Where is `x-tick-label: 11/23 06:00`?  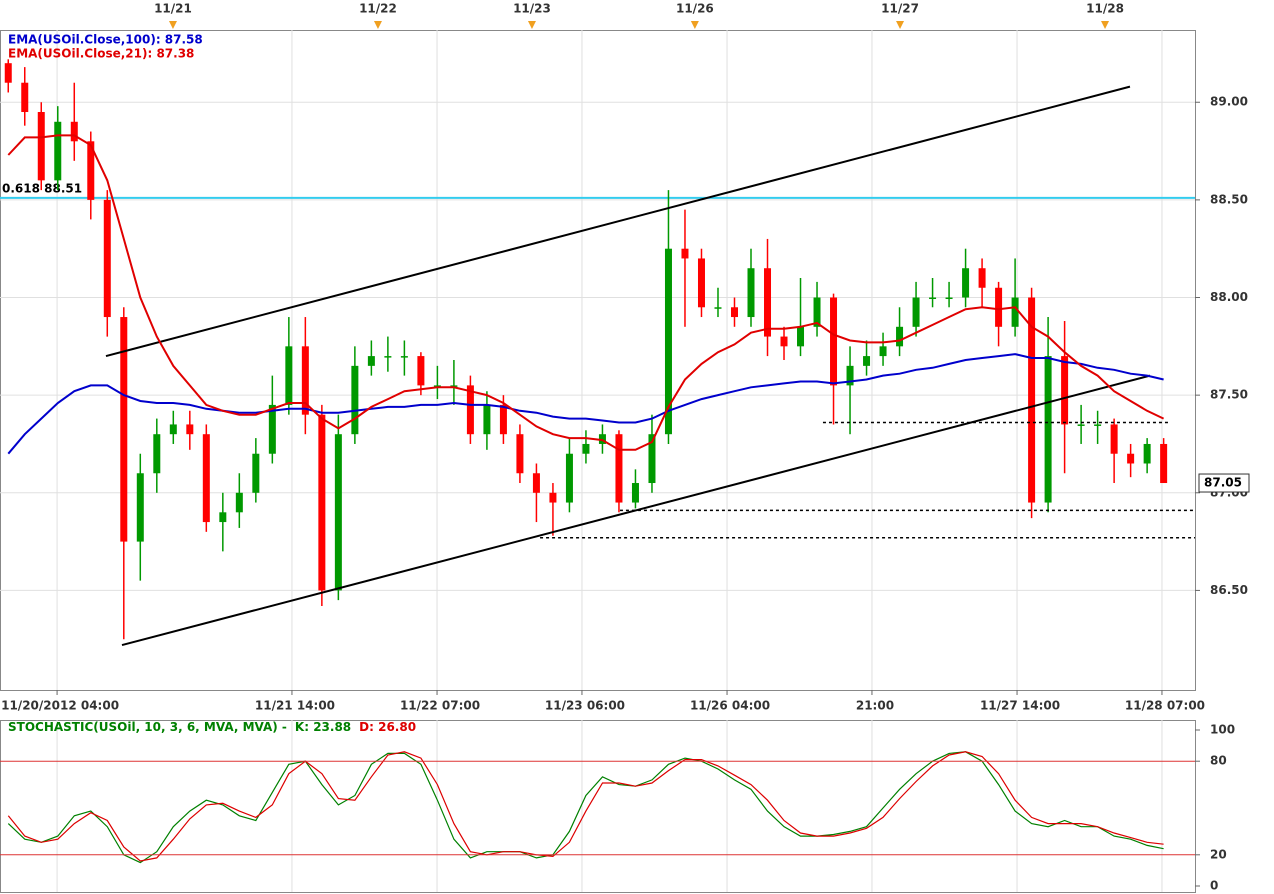 x-tick-label: 11/23 06:00 is located at coordinates (585, 706).